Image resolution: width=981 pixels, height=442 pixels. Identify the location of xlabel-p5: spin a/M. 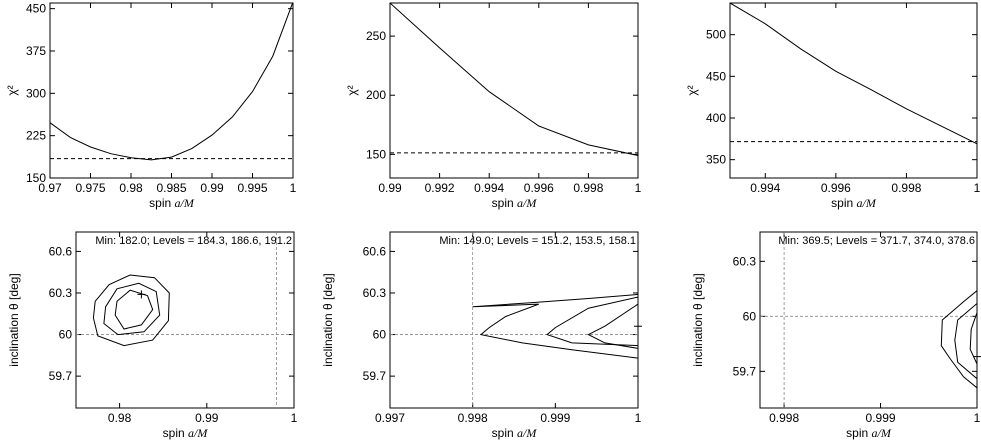
(515, 433).